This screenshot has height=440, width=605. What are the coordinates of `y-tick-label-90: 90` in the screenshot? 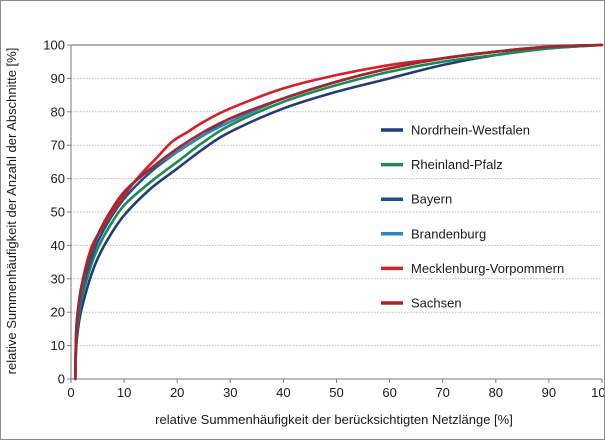 It's located at (58, 78).